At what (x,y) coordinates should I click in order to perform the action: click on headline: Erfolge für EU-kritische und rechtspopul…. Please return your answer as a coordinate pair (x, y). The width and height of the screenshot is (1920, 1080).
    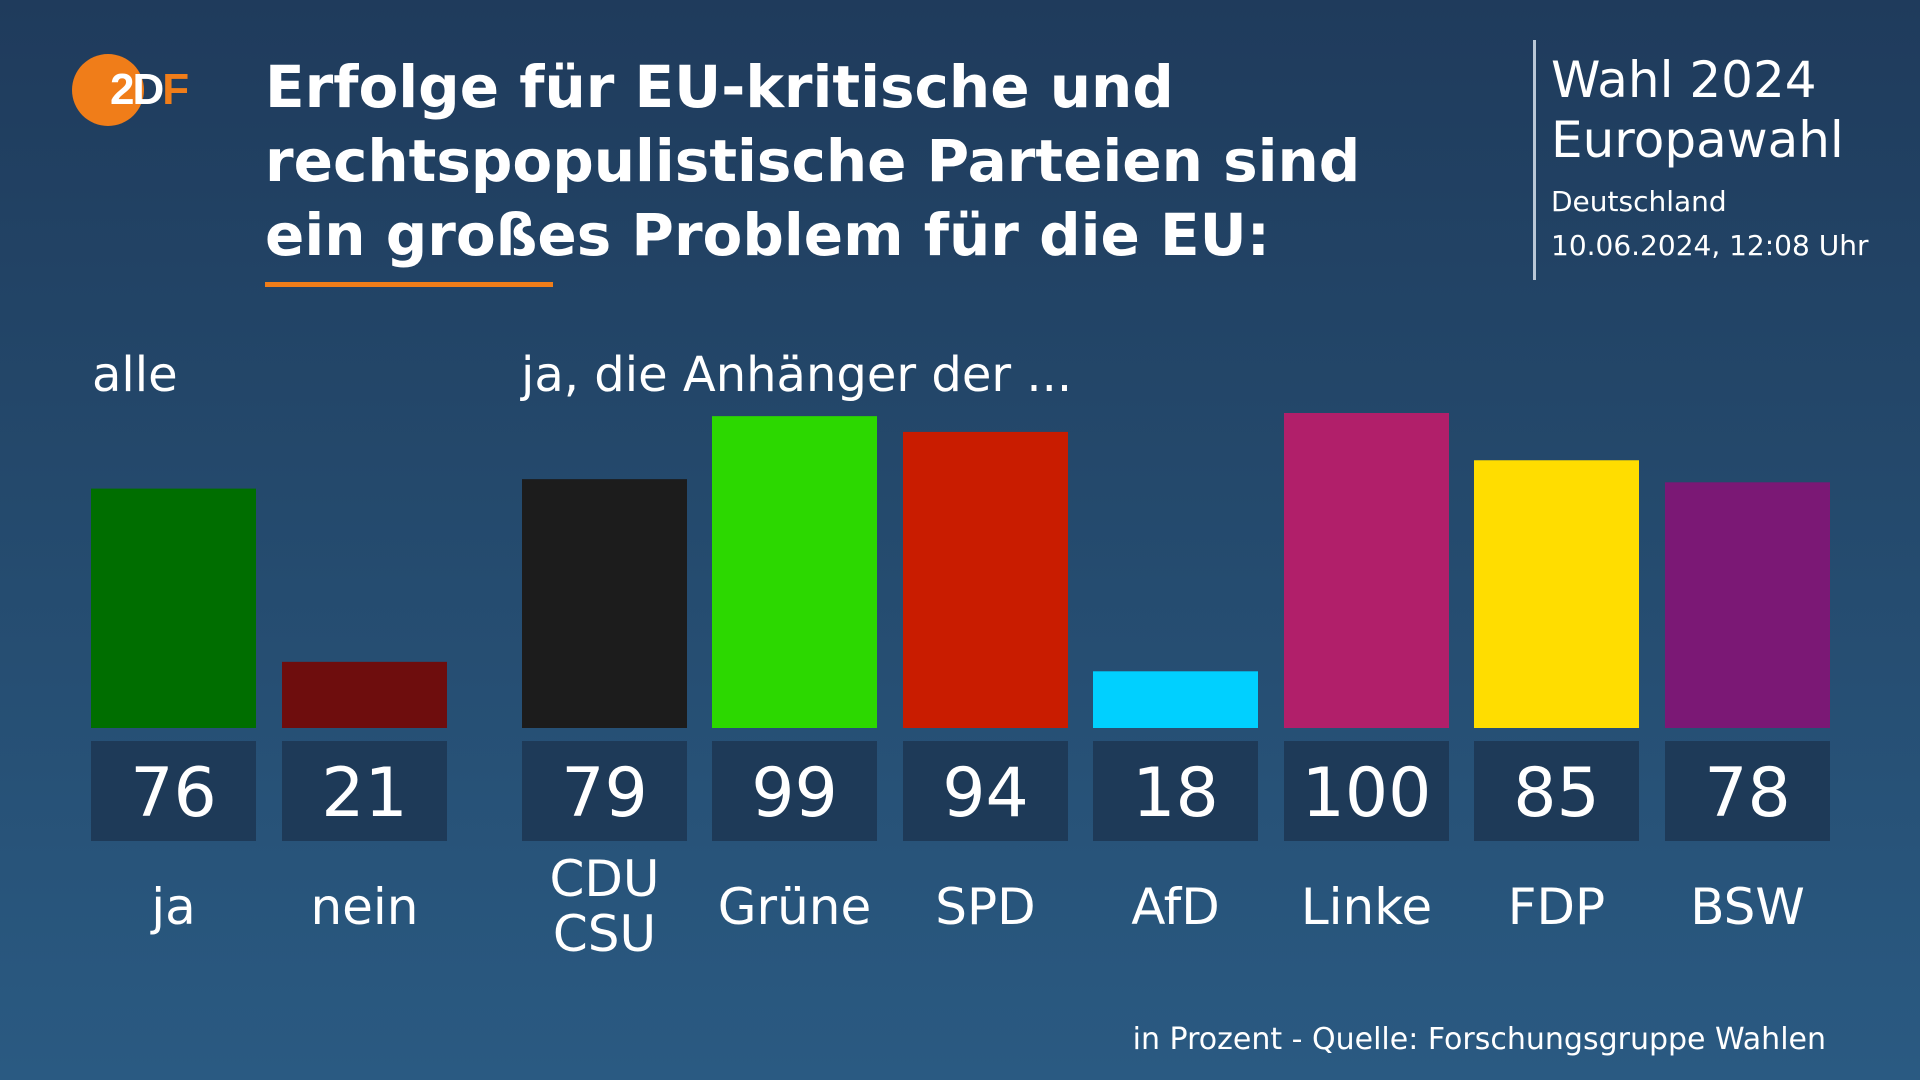
    Looking at the image, I should click on (813, 161).